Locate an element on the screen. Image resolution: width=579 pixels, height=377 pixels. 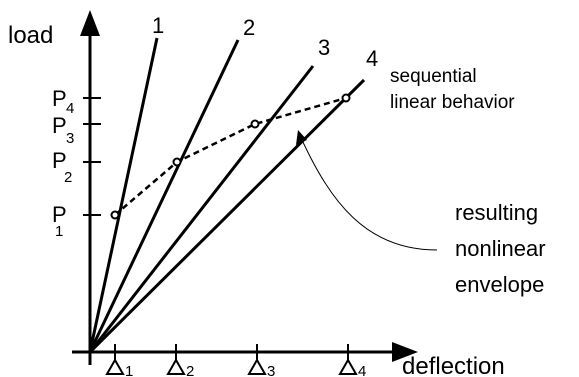
load-label-4-sub: 4 is located at coordinates (70, 108).